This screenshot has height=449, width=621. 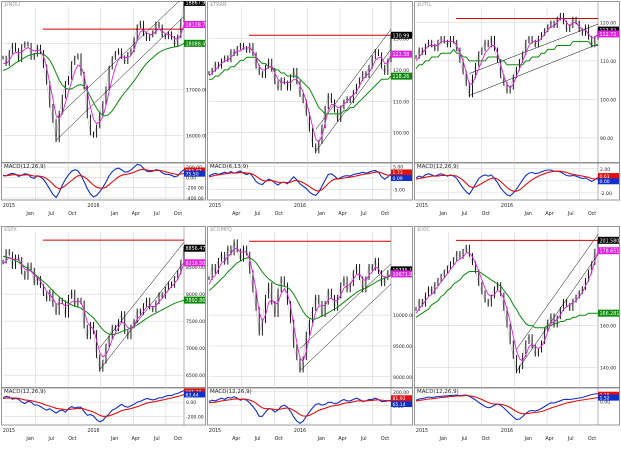 I want to click on chart-title: $INDU, so click(x=12, y=5).